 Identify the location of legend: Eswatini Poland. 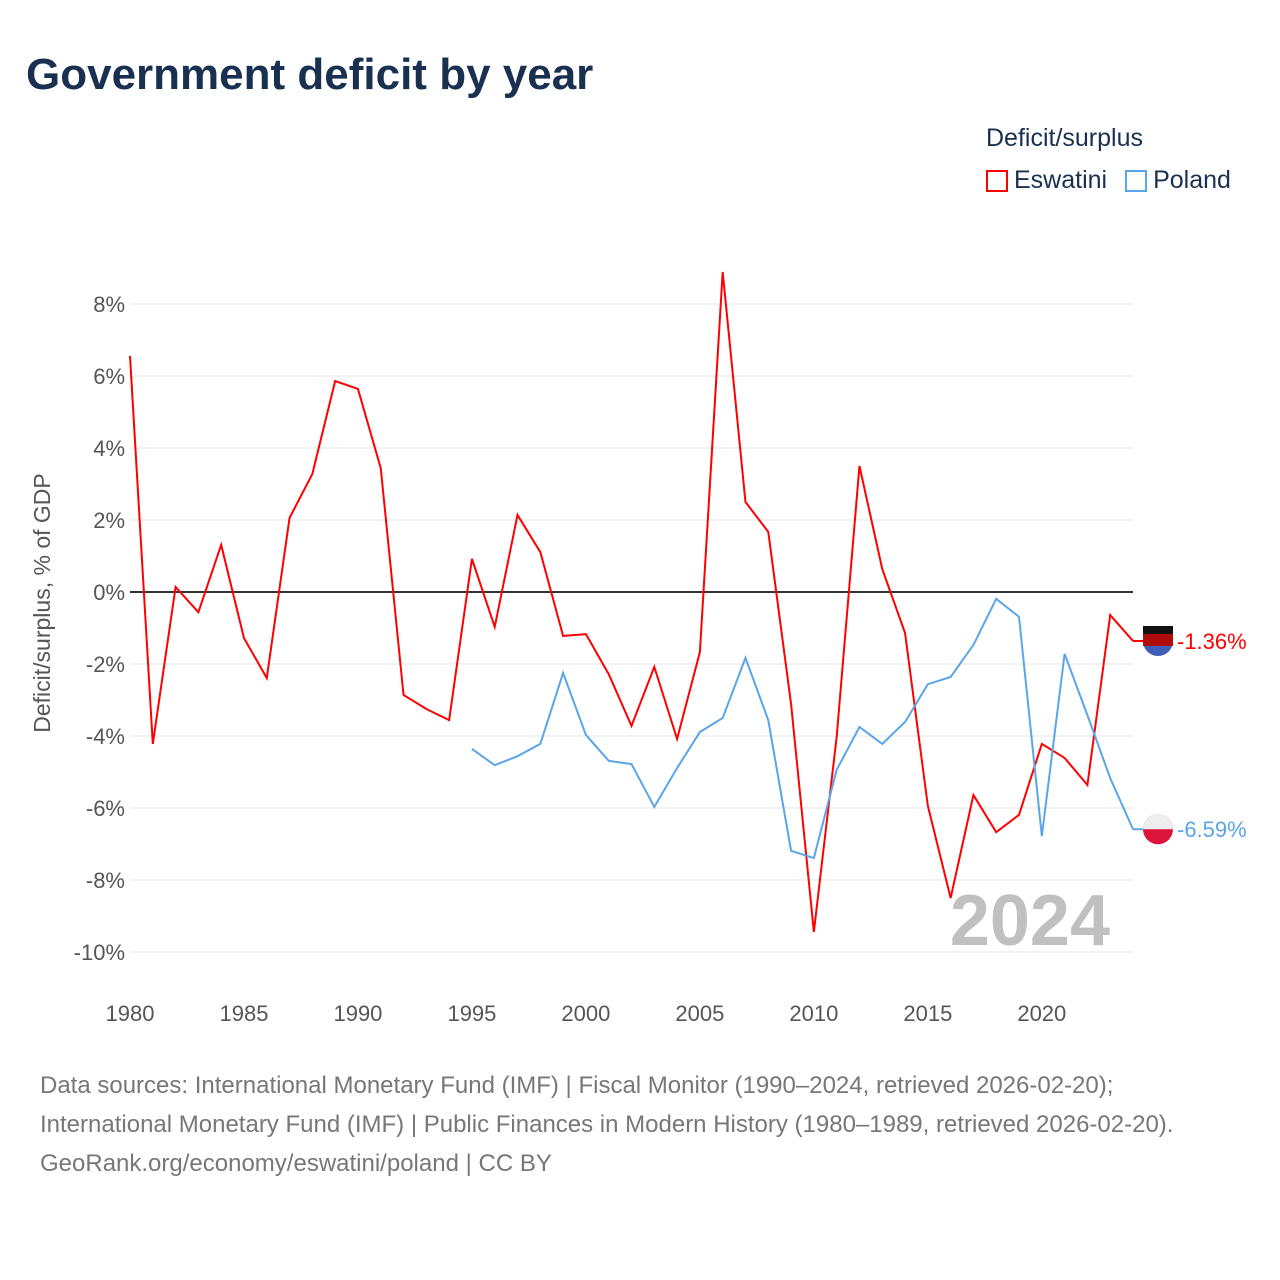
(1108, 180).